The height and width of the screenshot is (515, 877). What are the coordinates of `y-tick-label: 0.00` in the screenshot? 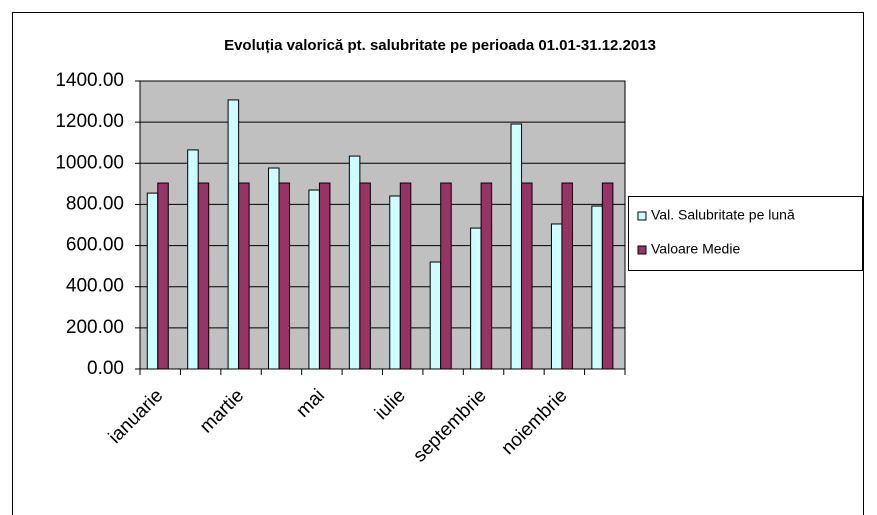 It's located at (105, 368).